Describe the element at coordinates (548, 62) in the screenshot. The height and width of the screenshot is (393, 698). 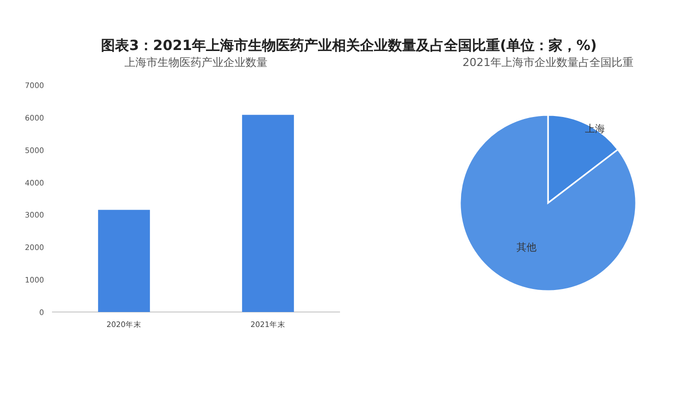
I see `chart-subtitle: 2021年上海市企业数量占全国比重` at that location.